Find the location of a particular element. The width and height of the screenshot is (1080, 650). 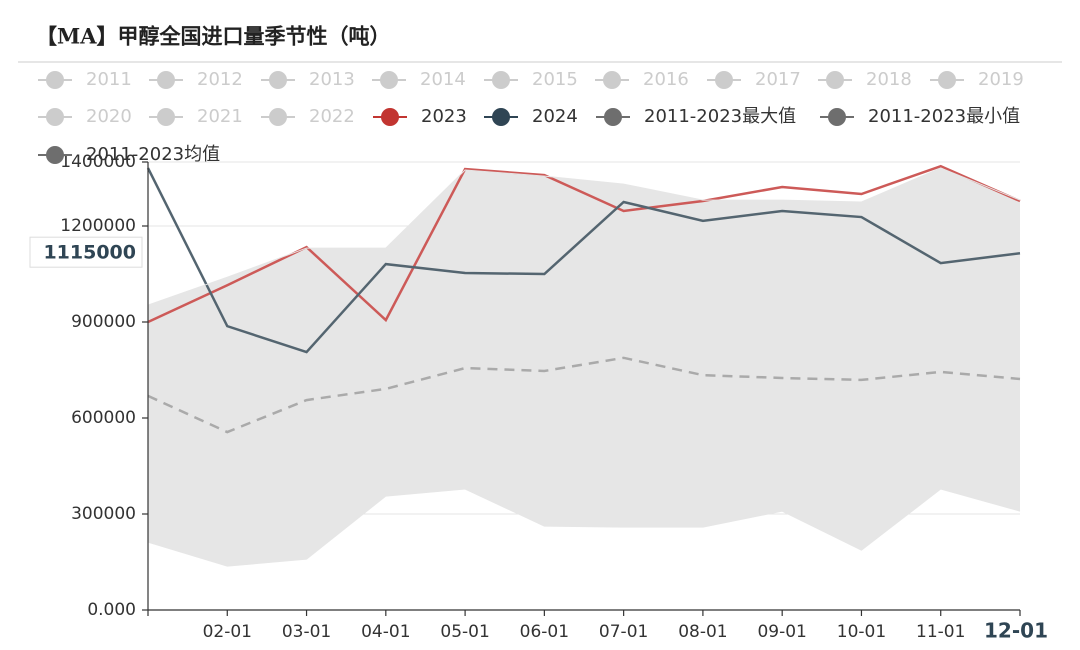

legend-label: 2021 is located at coordinates (220, 116).